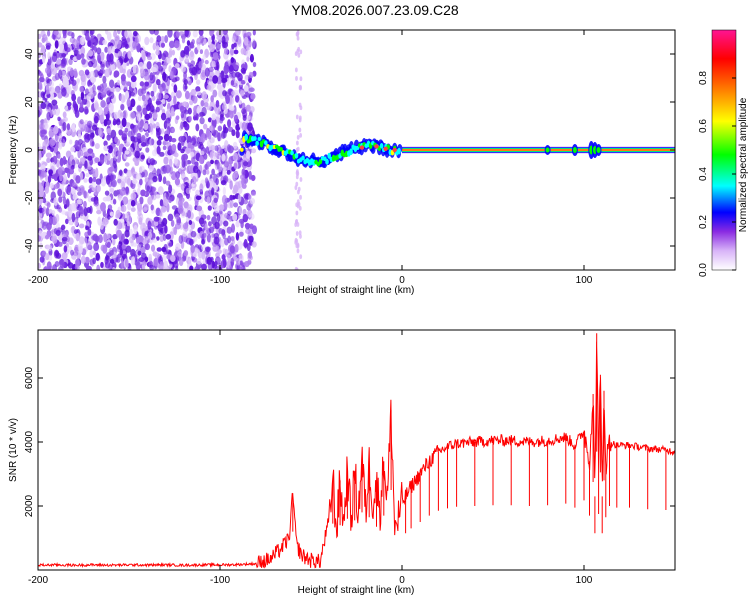 The image size is (750, 600). What do you see at coordinates (29, 150) in the screenshot?
I see `spectrogram-y-tick-label: 0` at bounding box center [29, 150].